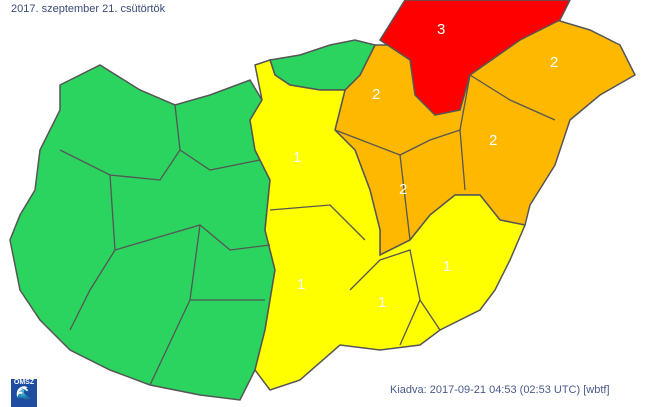 The height and width of the screenshot is (407, 651). I want to click on date-label: 2017. szeptember 21. csütörtök, so click(88, 9).